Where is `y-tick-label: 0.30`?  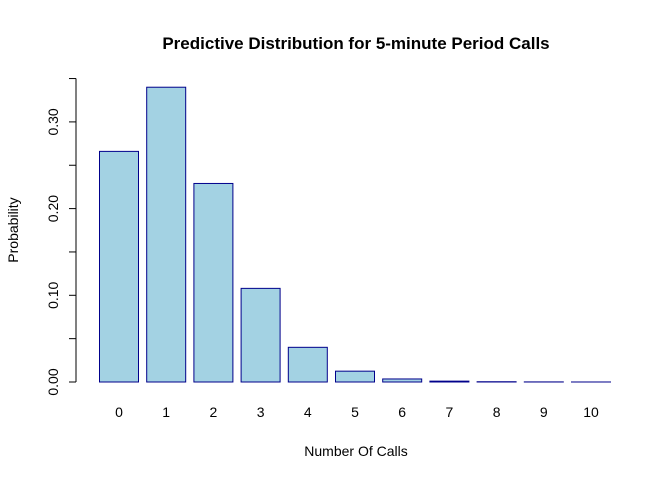 y-tick-label: 0.30 is located at coordinates (53, 121).